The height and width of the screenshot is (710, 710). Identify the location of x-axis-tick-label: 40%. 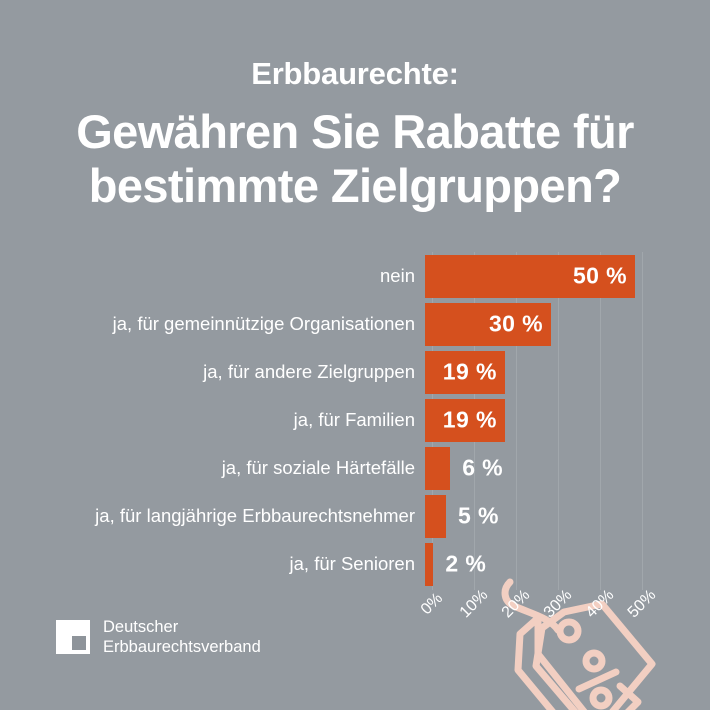
(600, 604).